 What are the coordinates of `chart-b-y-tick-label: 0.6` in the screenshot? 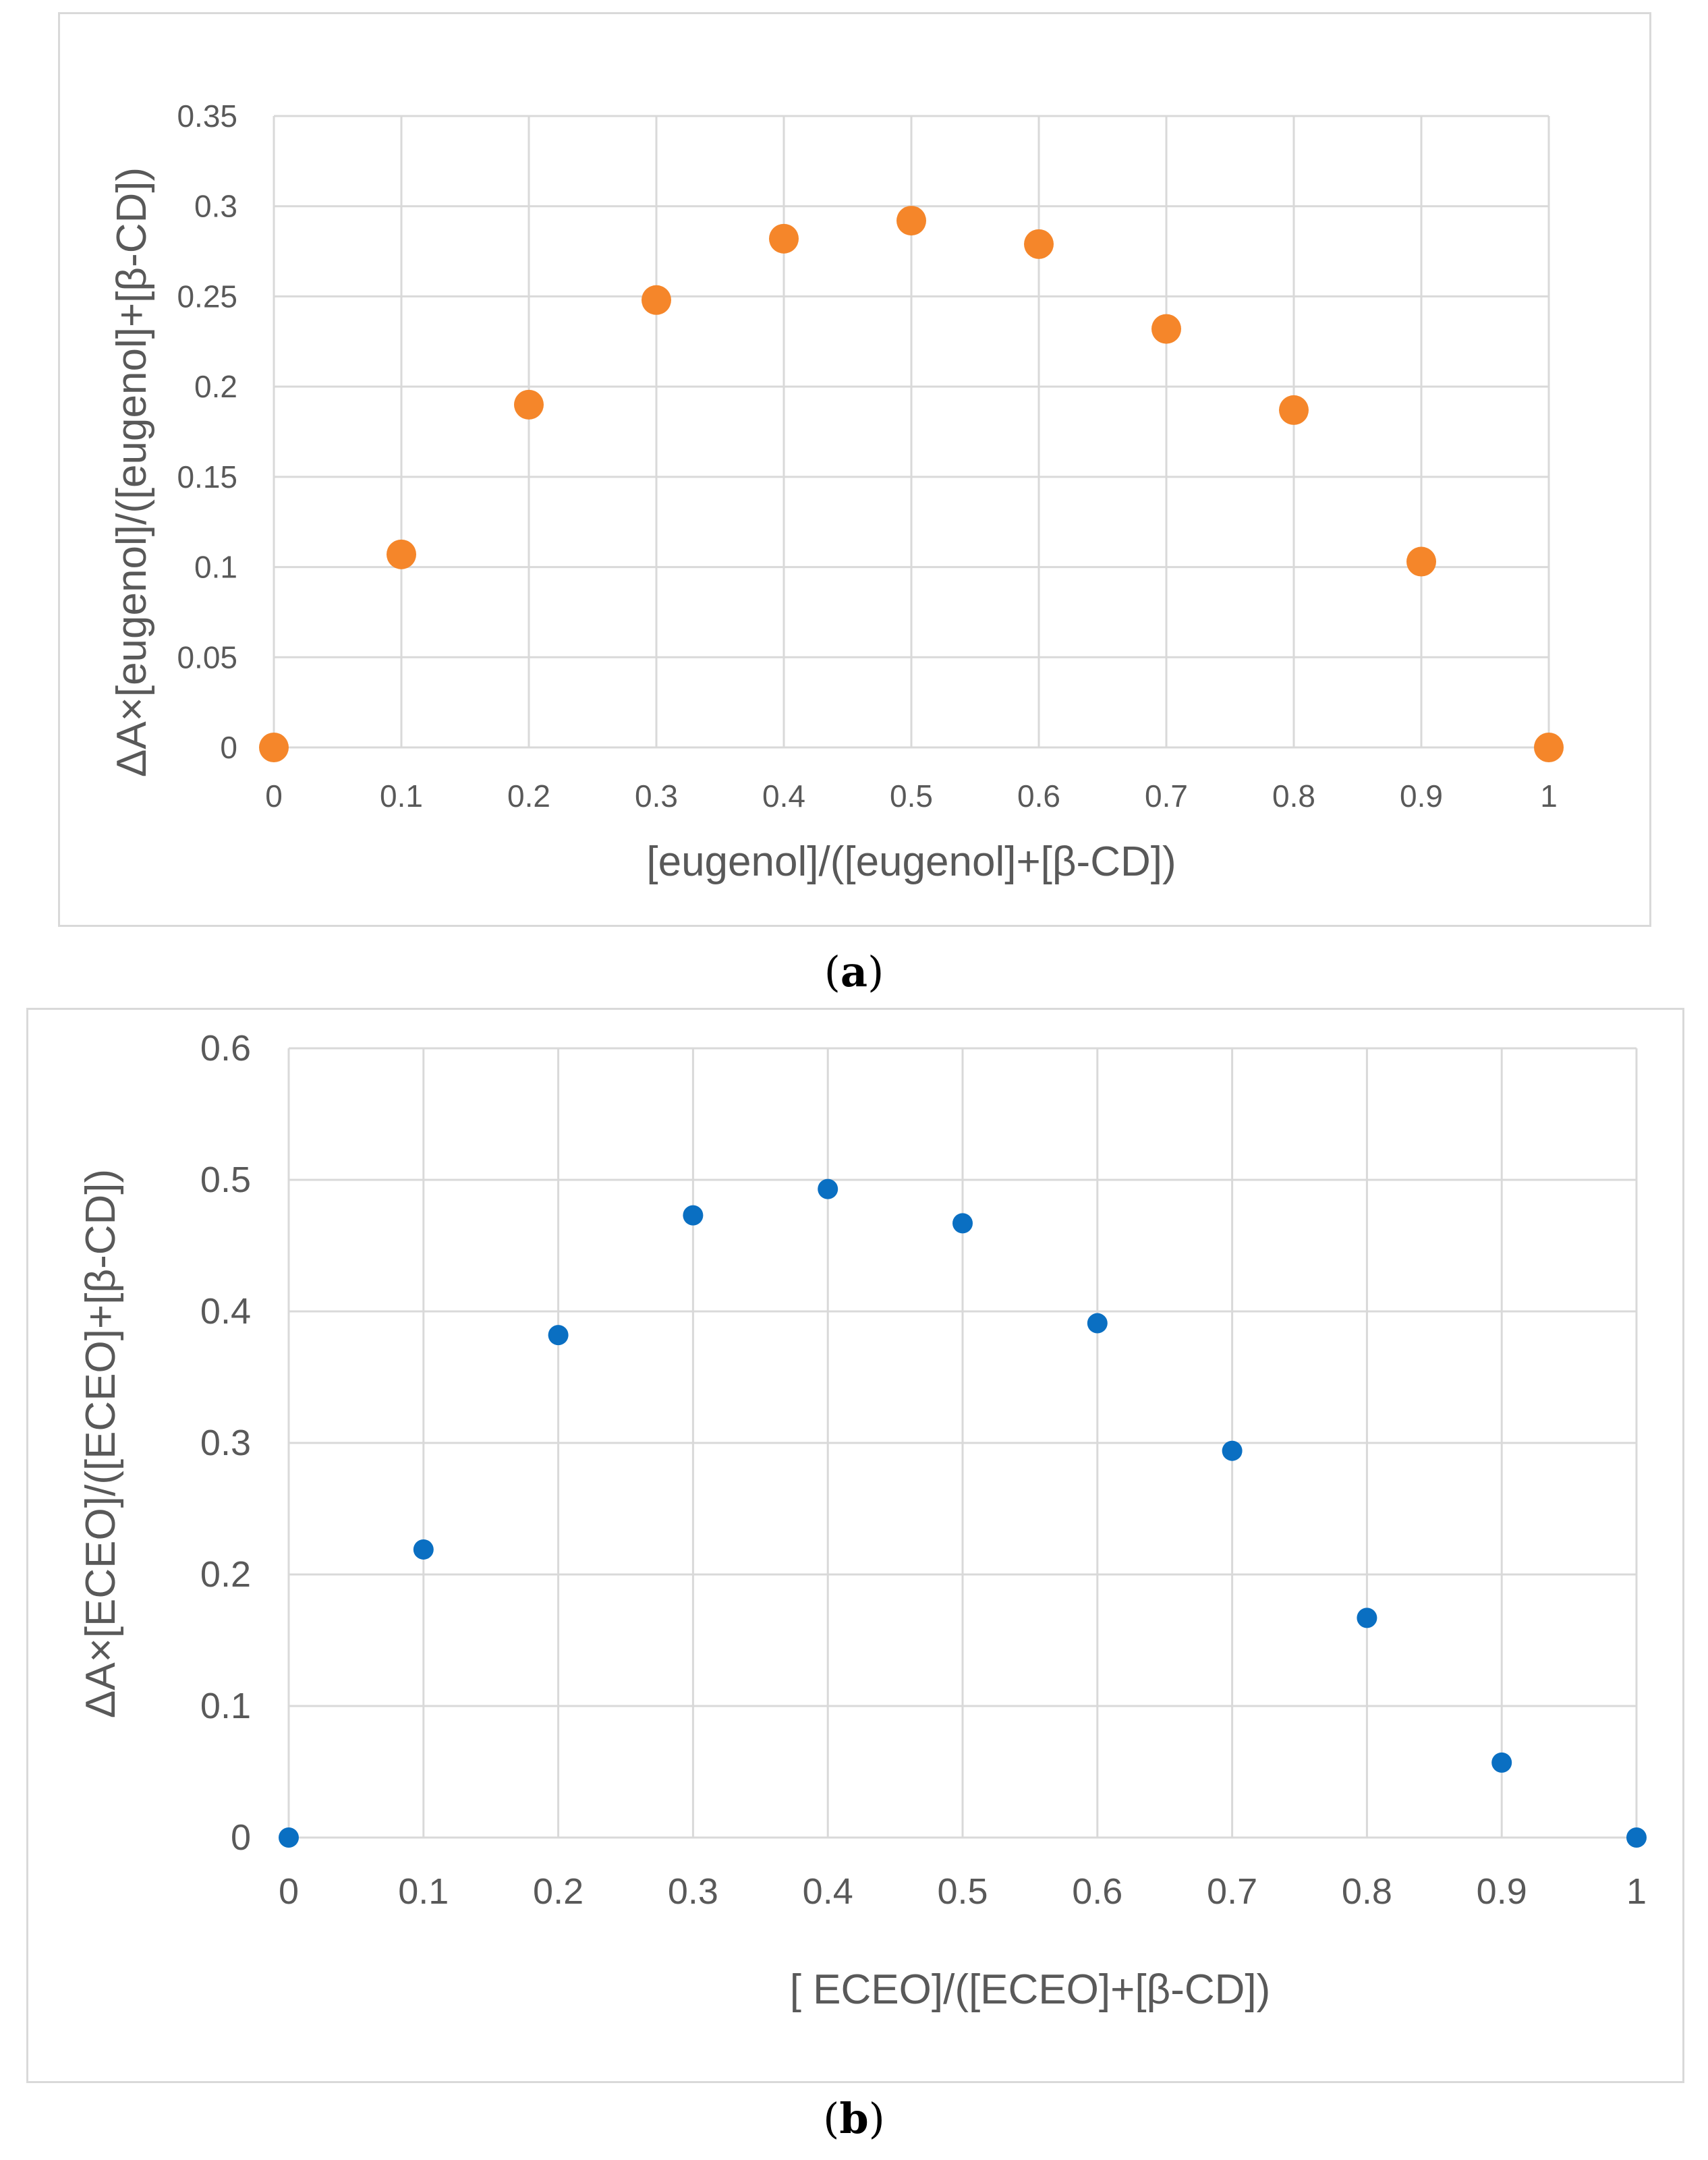 It's located at (225, 1048).